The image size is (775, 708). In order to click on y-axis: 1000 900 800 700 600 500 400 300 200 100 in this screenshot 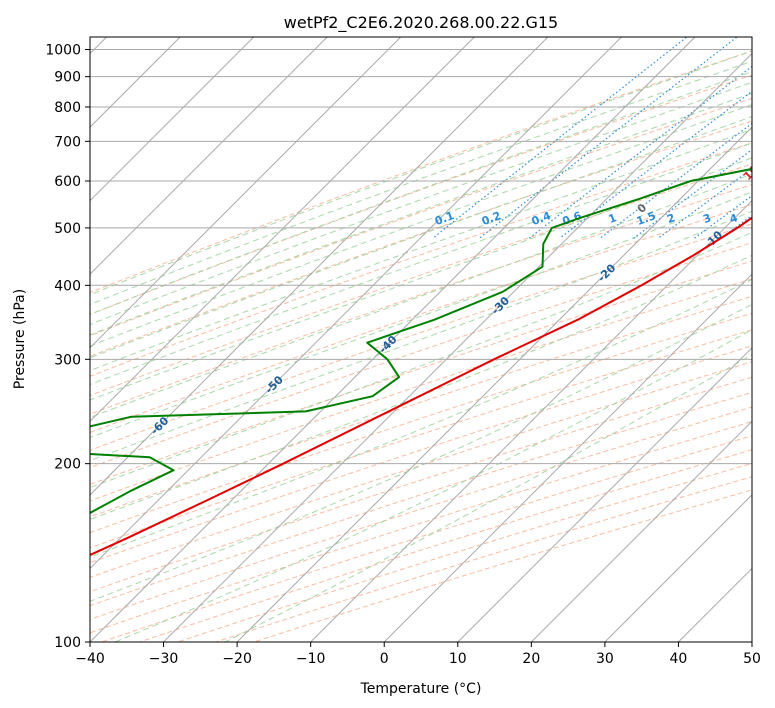, I will do `click(67, 347)`.